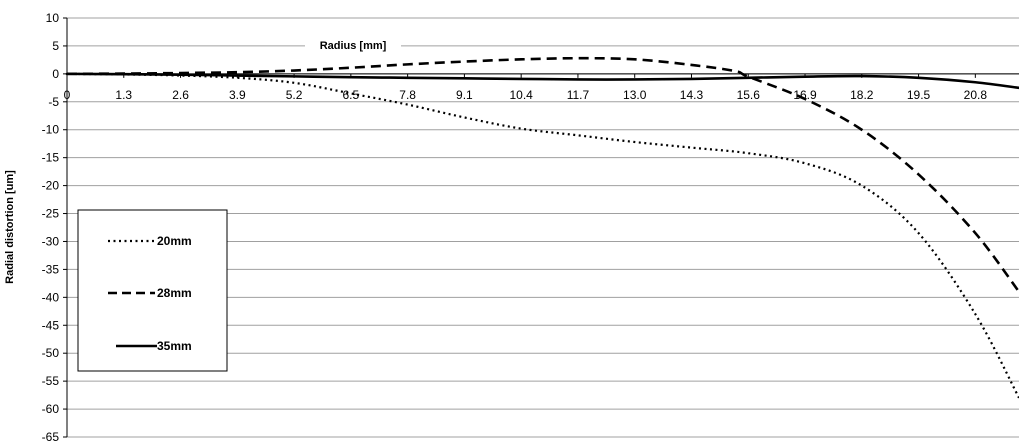 The width and height of the screenshot is (1019, 444). Describe the element at coordinates (51, 409) in the screenshot. I see `y-tick-label: -60` at that location.